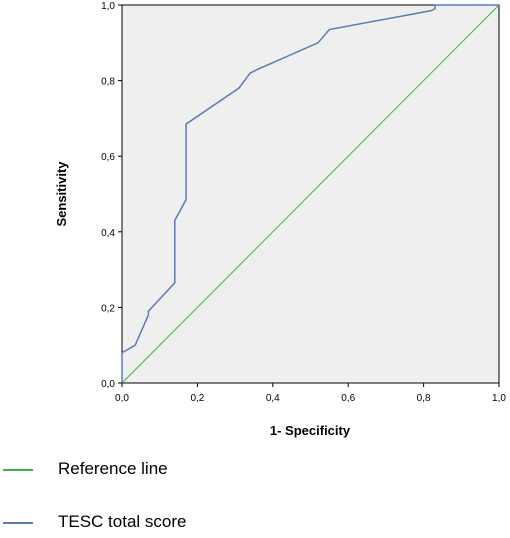 Image resolution: width=510 pixels, height=538 pixels. I want to click on legend-item-reference-line: Reference line, so click(255, 470).